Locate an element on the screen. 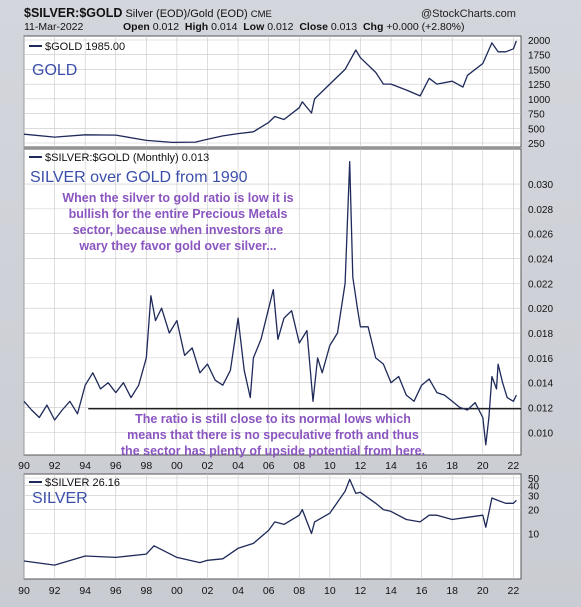  silver-panel-title: SILVER is located at coordinates (60, 498).